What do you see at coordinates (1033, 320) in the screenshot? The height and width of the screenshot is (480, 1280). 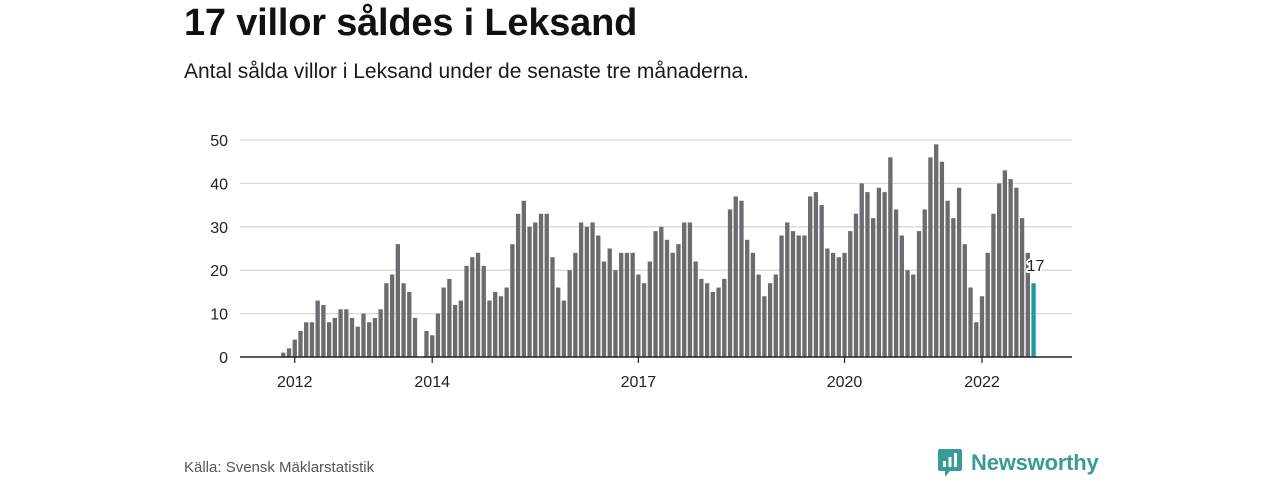 I see `highlight-bar` at bounding box center [1033, 320].